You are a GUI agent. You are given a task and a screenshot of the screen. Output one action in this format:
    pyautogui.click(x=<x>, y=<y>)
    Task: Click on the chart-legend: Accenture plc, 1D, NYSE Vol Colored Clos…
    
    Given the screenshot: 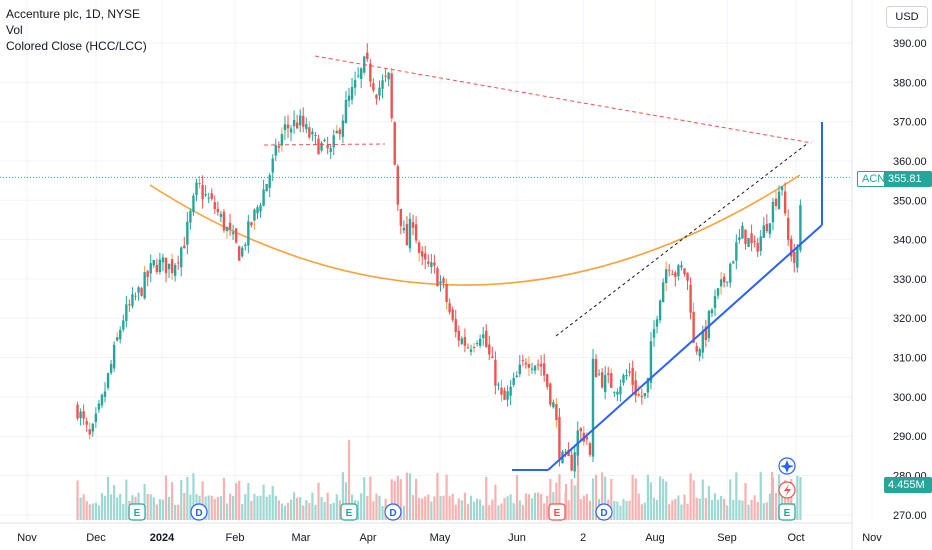 What is the action you would take?
    pyautogui.click(x=76, y=30)
    